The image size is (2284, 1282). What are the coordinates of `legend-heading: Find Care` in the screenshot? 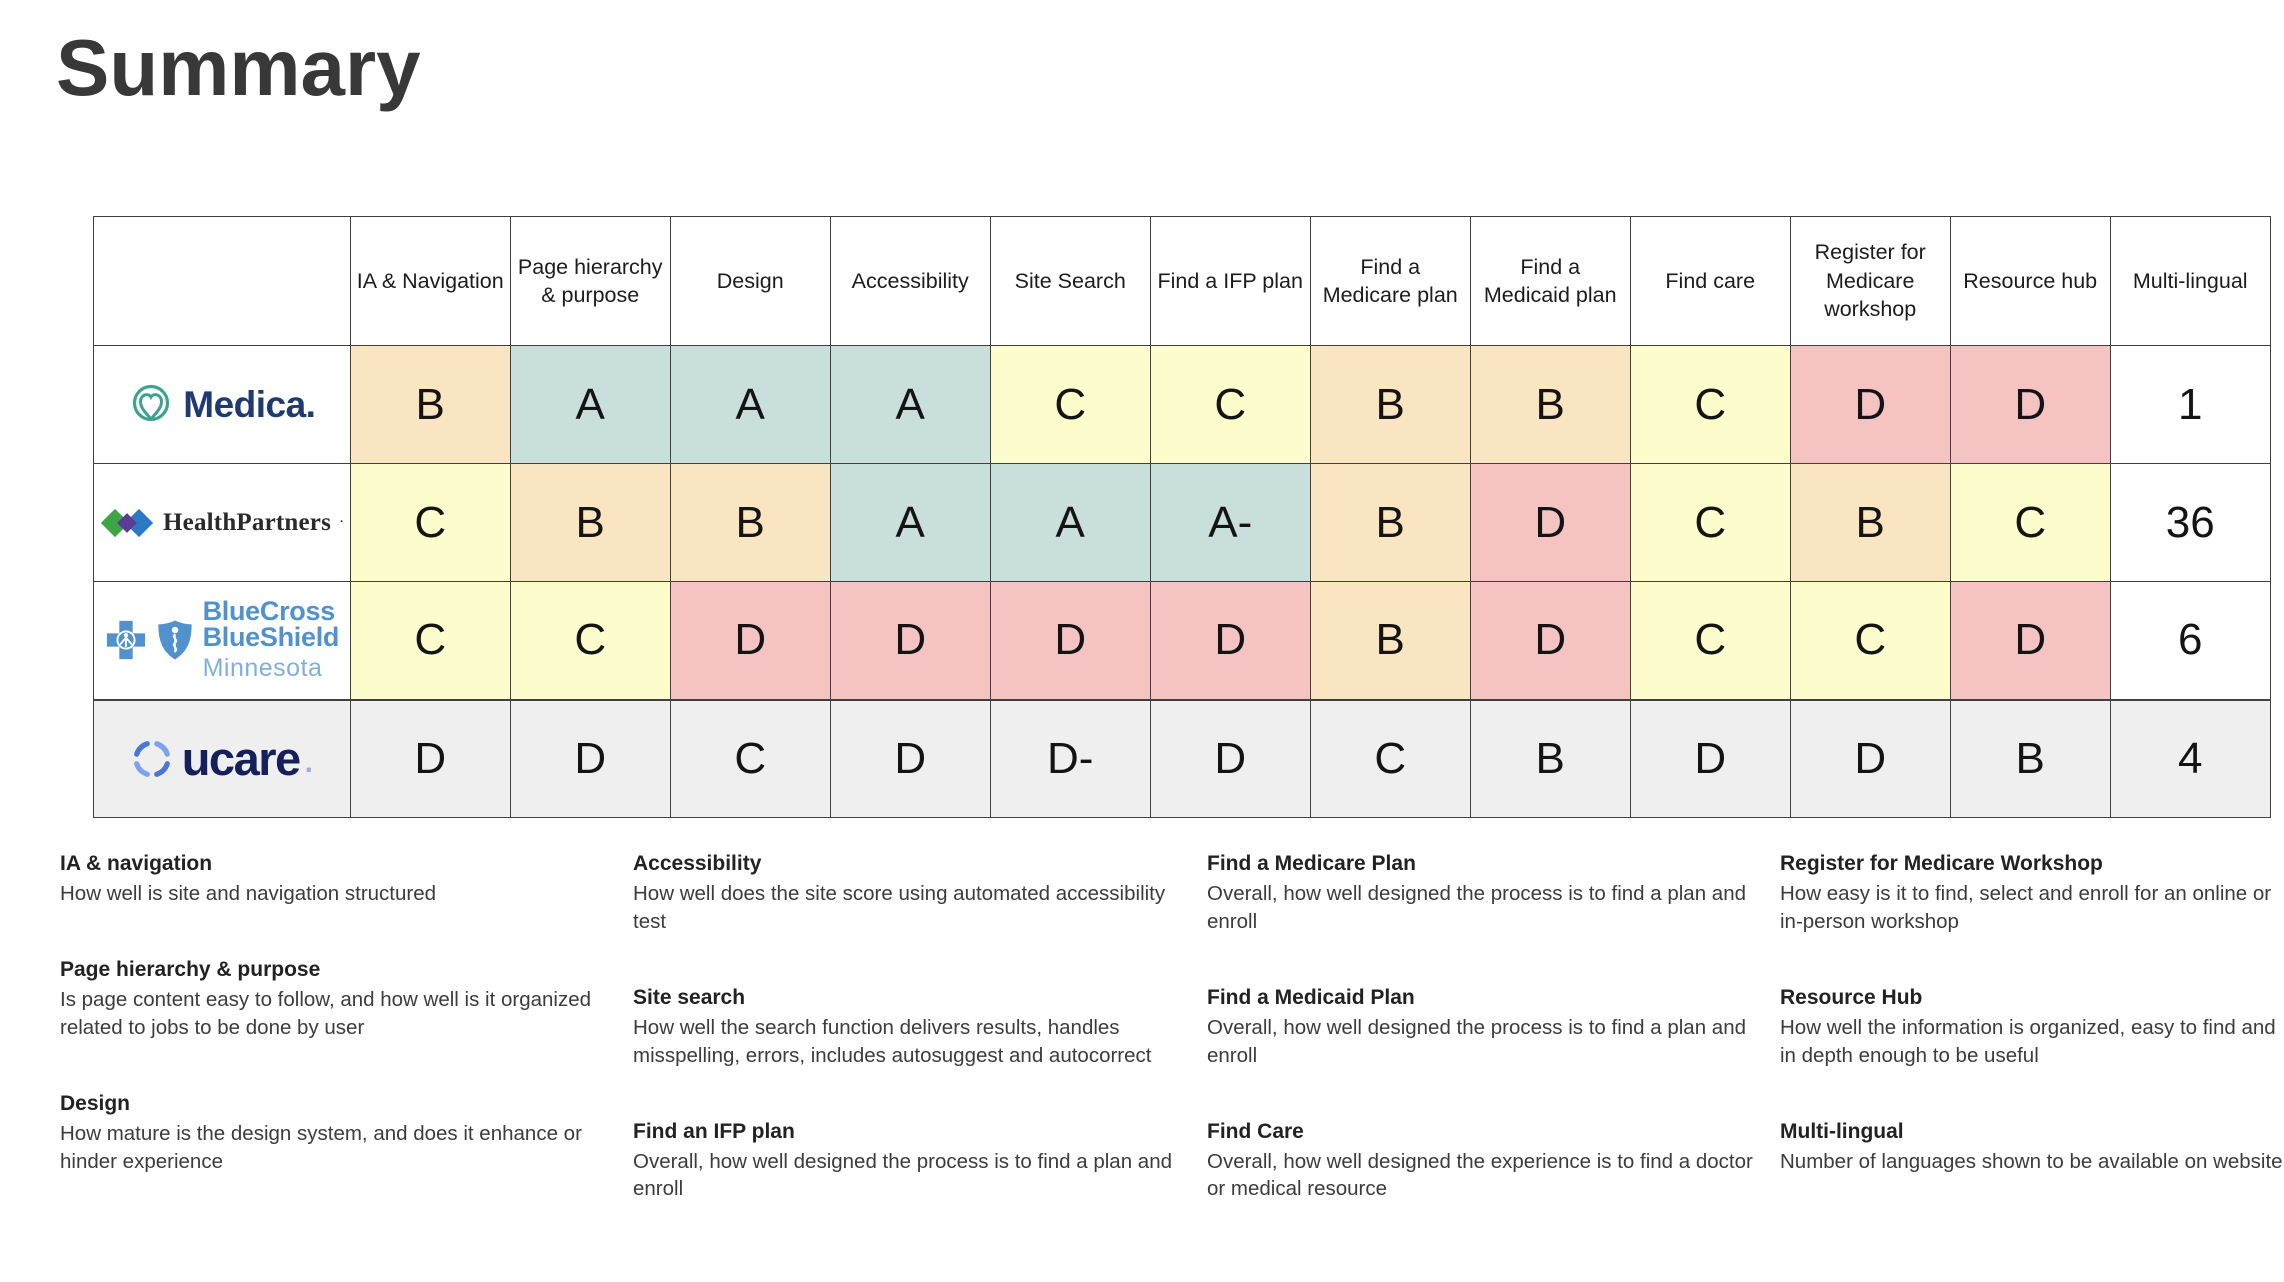 It's located at (1255, 1131).